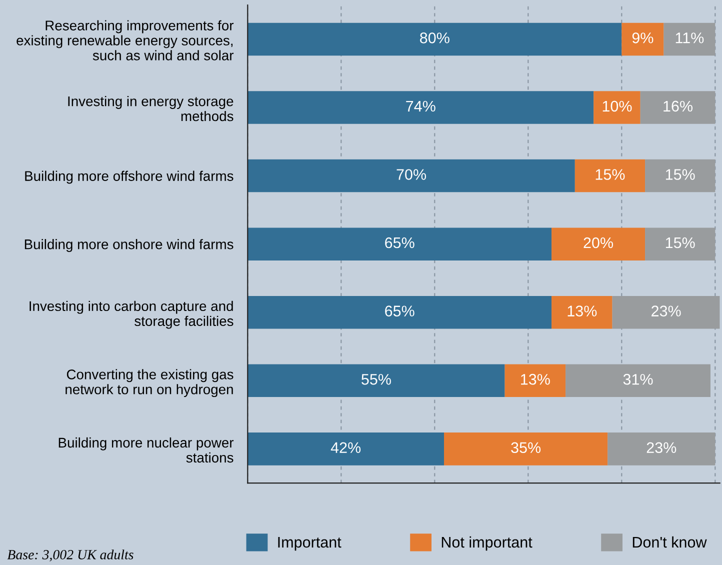 This screenshot has height=565, width=722. What do you see at coordinates (310, 543) in the screenshot?
I see `legend-label: Important` at bounding box center [310, 543].